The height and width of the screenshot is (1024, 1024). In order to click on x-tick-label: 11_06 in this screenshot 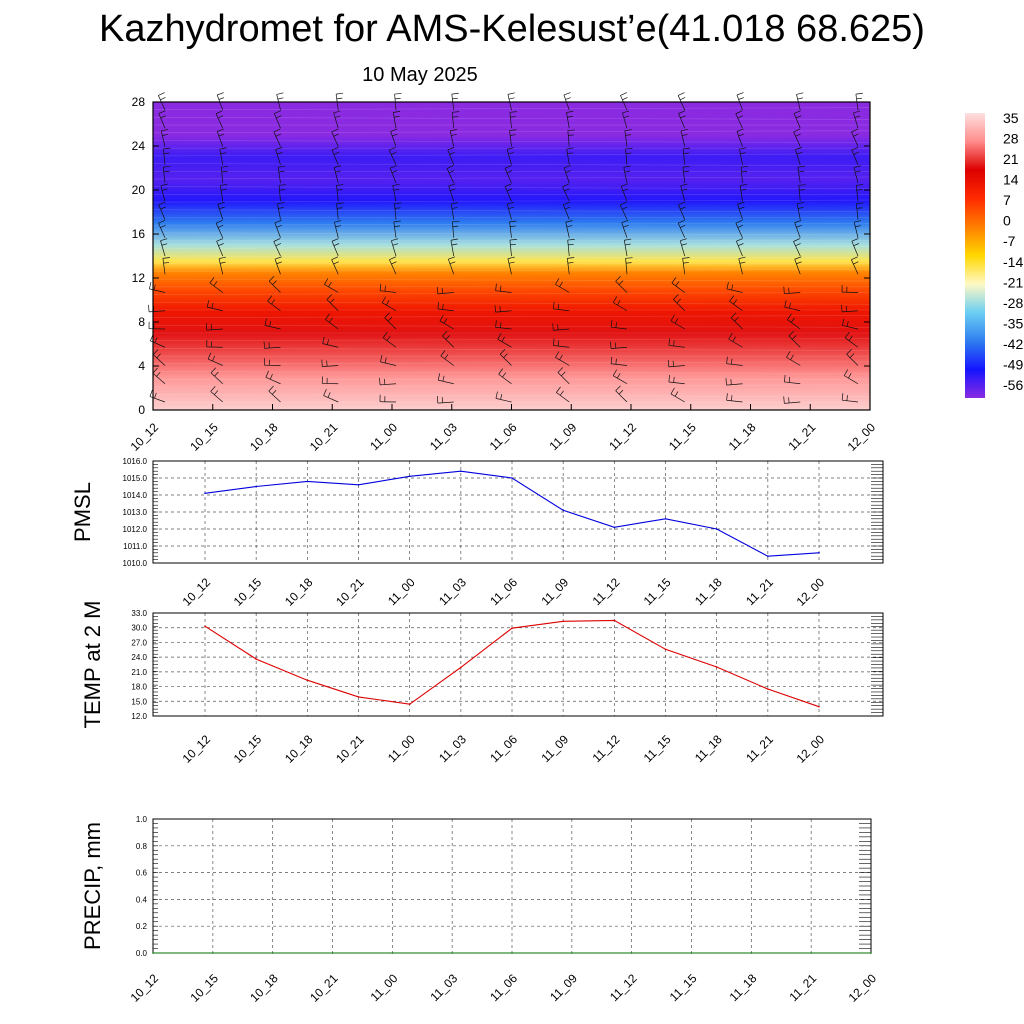, I will do `click(503, 987)`.